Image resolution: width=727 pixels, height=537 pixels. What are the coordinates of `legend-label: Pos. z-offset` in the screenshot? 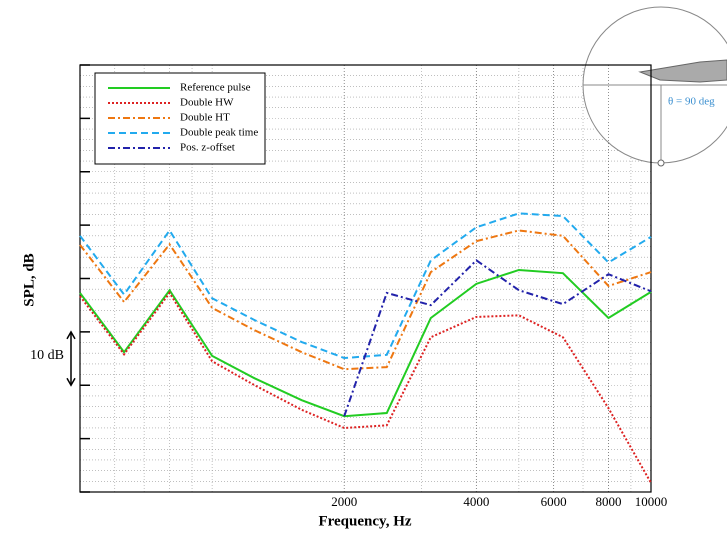 It's located at (207, 148).